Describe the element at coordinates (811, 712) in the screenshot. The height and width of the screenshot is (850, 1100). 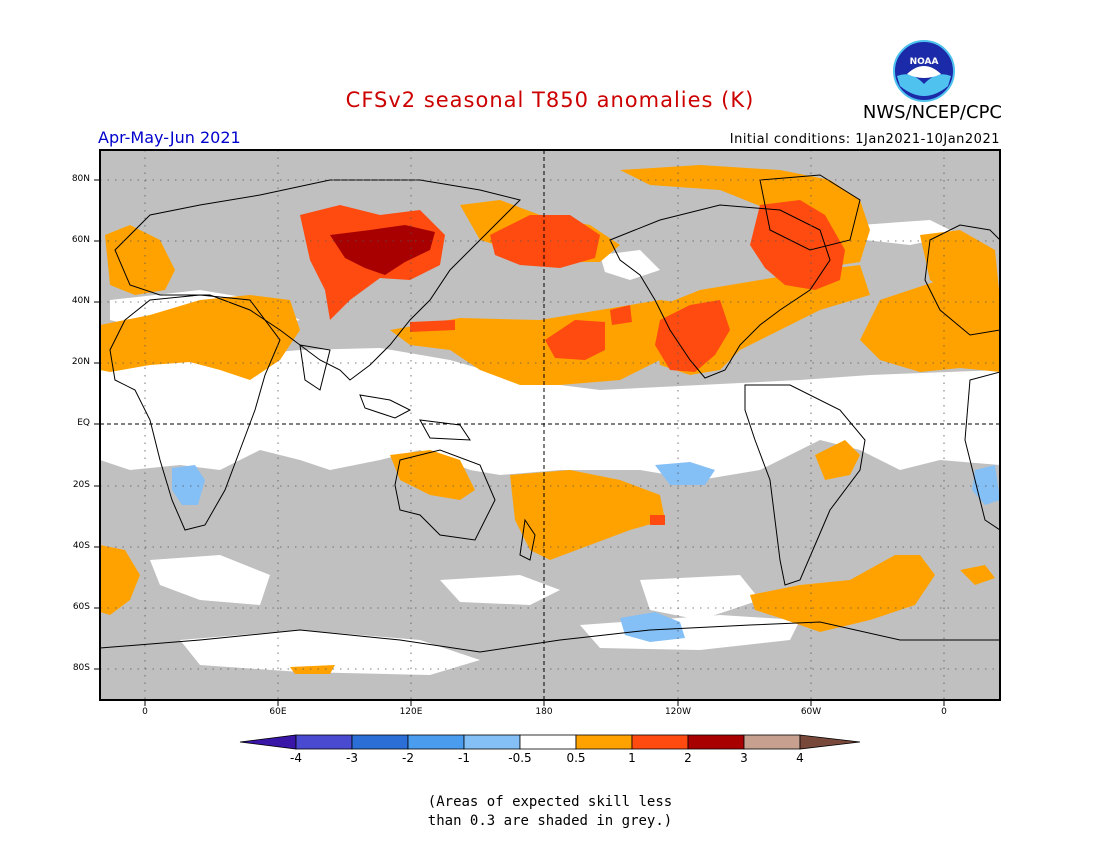
I see `lon-label: 60W` at that location.